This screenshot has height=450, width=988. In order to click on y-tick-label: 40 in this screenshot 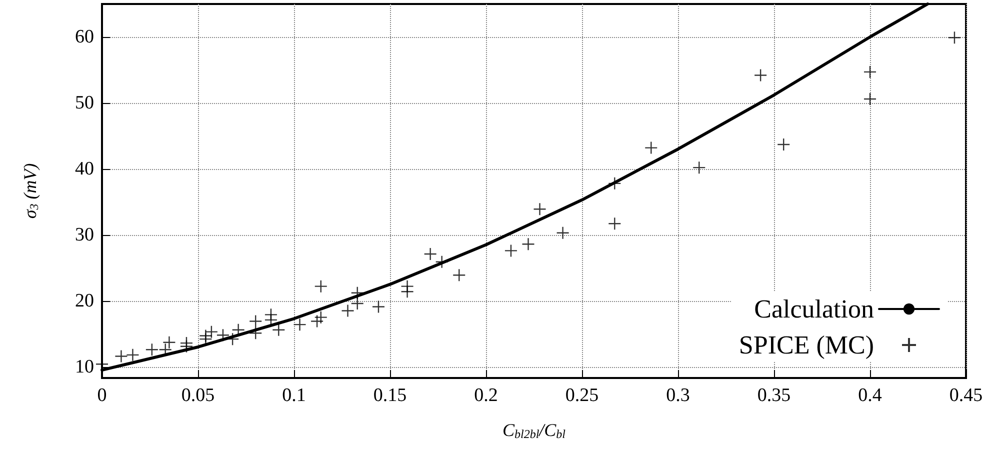, I will do `click(84, 169)`.